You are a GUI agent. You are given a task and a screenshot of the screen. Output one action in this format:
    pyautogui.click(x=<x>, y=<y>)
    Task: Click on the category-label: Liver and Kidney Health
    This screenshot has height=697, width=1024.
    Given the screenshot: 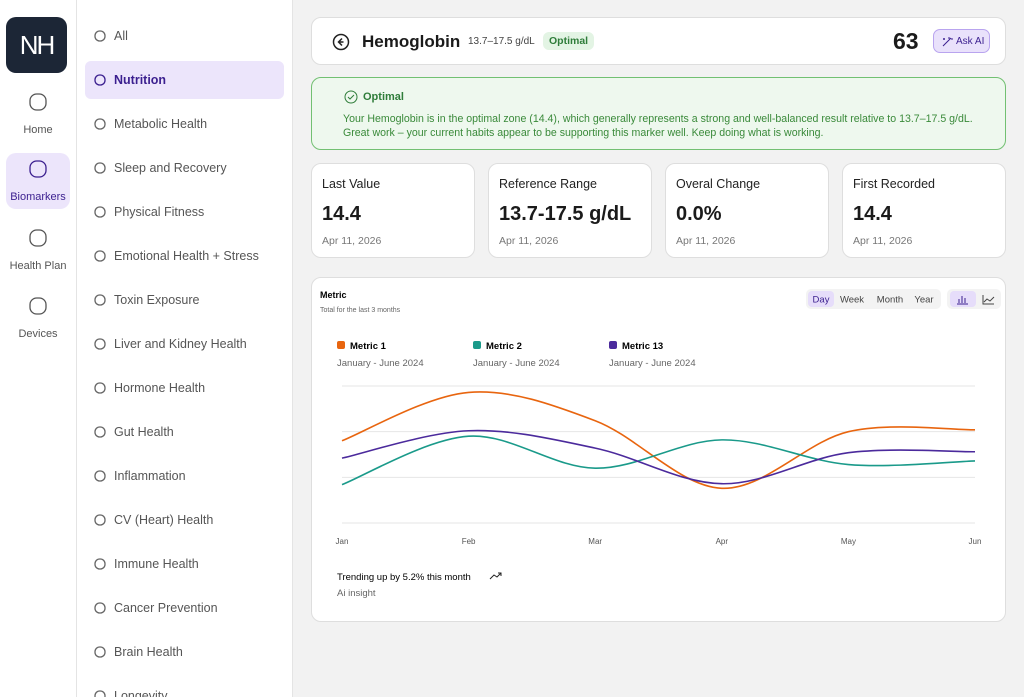 What is the action you would take?
    pyautogui.click(x=180, y=344)
    